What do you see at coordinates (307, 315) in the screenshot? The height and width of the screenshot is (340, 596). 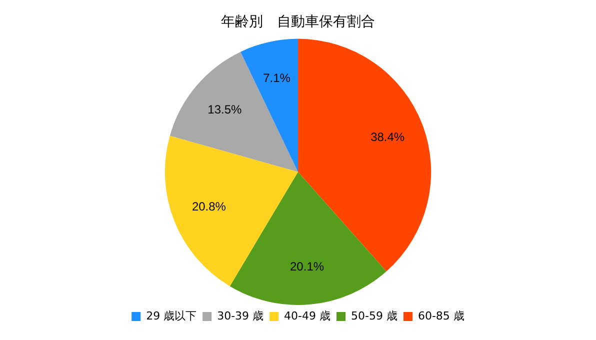 I see `legend-label: 40-49 歳` at bounding box center [307, 315].